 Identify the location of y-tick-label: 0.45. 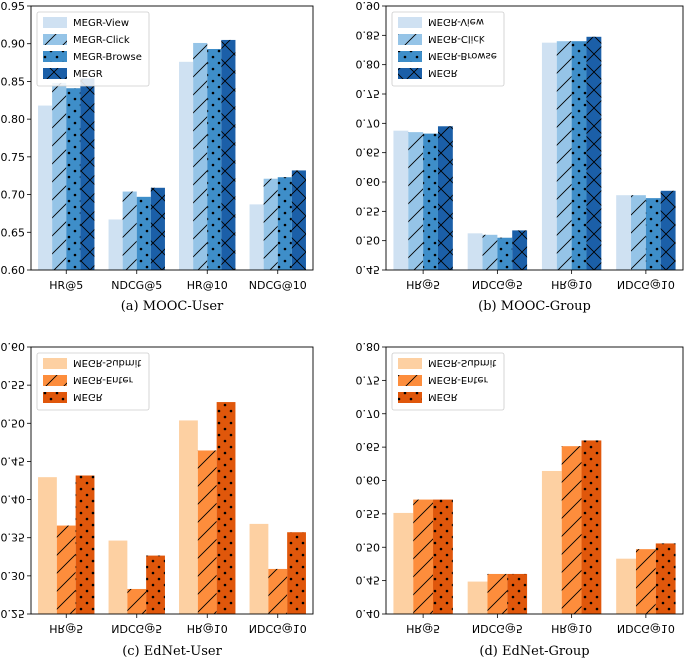
(13, 460).